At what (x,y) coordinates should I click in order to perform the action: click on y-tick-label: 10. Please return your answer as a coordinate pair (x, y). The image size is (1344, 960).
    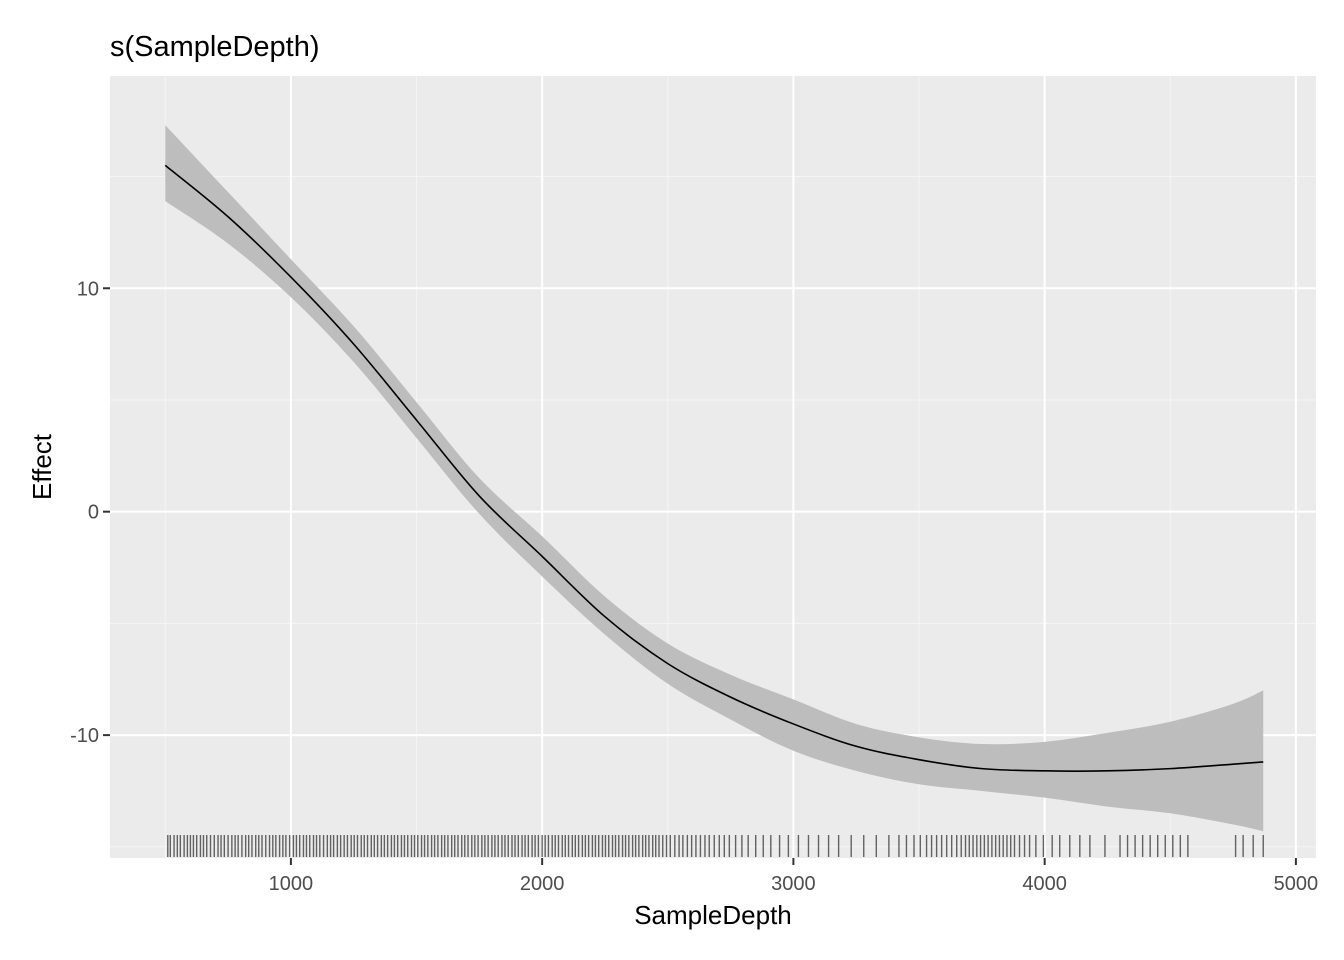
    Looking at the image, I should click on (88, 289).